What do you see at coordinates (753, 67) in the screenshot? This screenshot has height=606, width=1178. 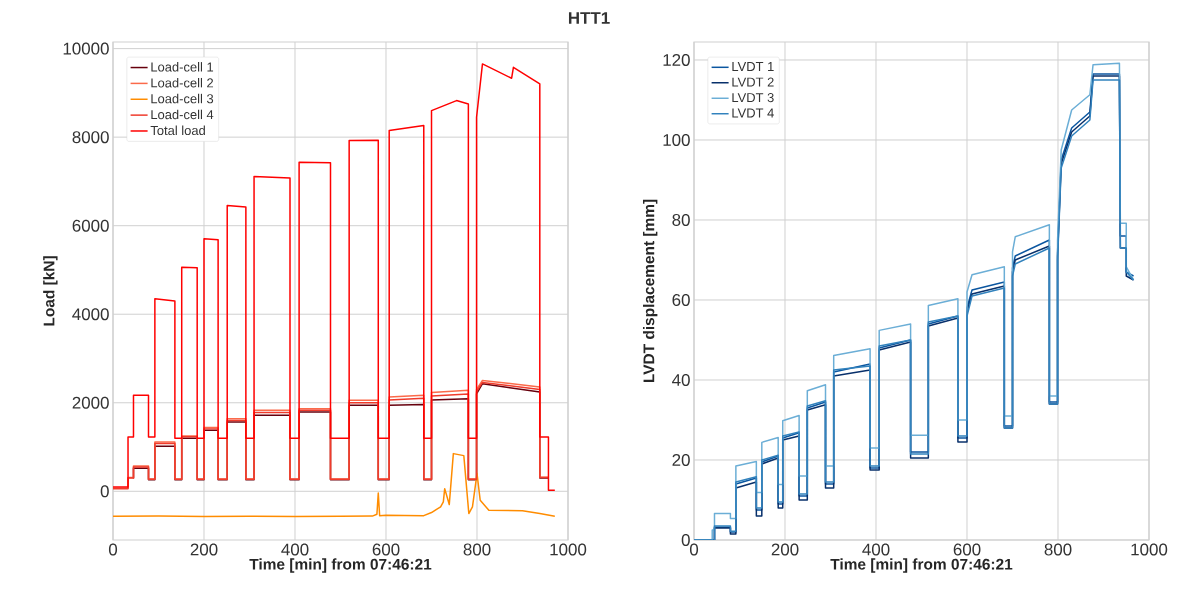 I see `legend-label: LVDT 1` at bounding box center [753, 67].